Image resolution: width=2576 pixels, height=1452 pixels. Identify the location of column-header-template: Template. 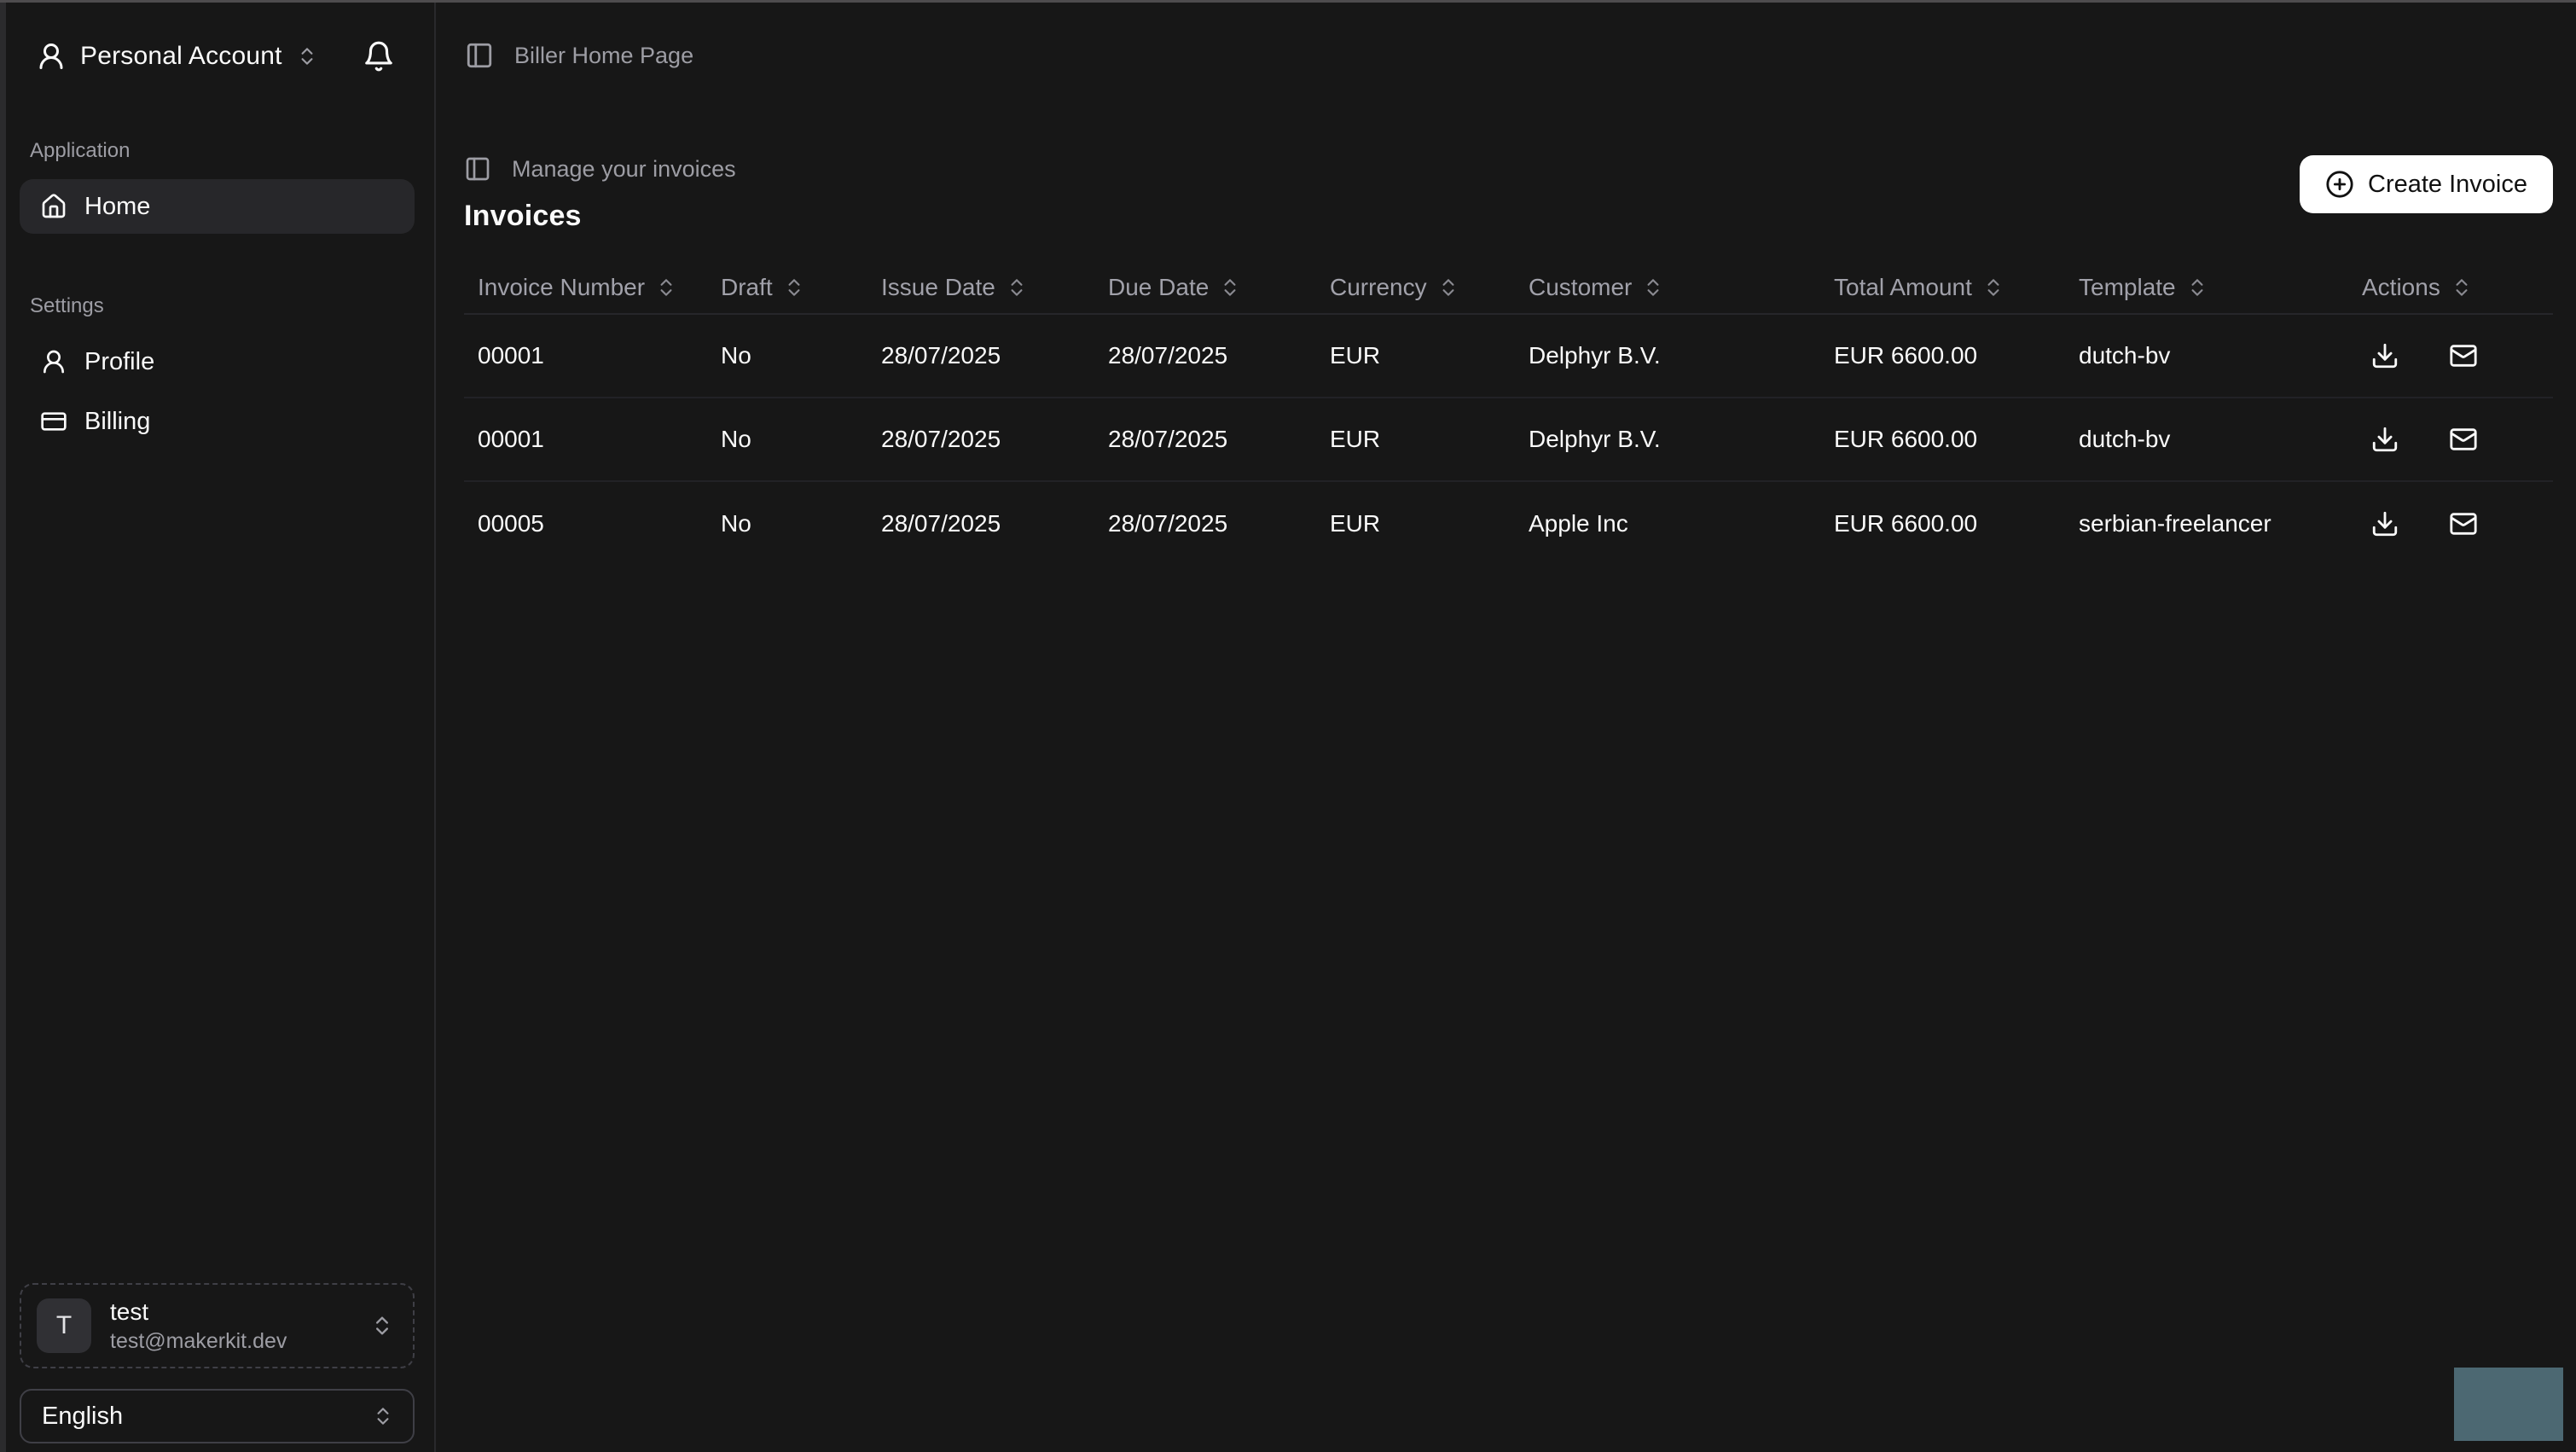
(2210, 287).